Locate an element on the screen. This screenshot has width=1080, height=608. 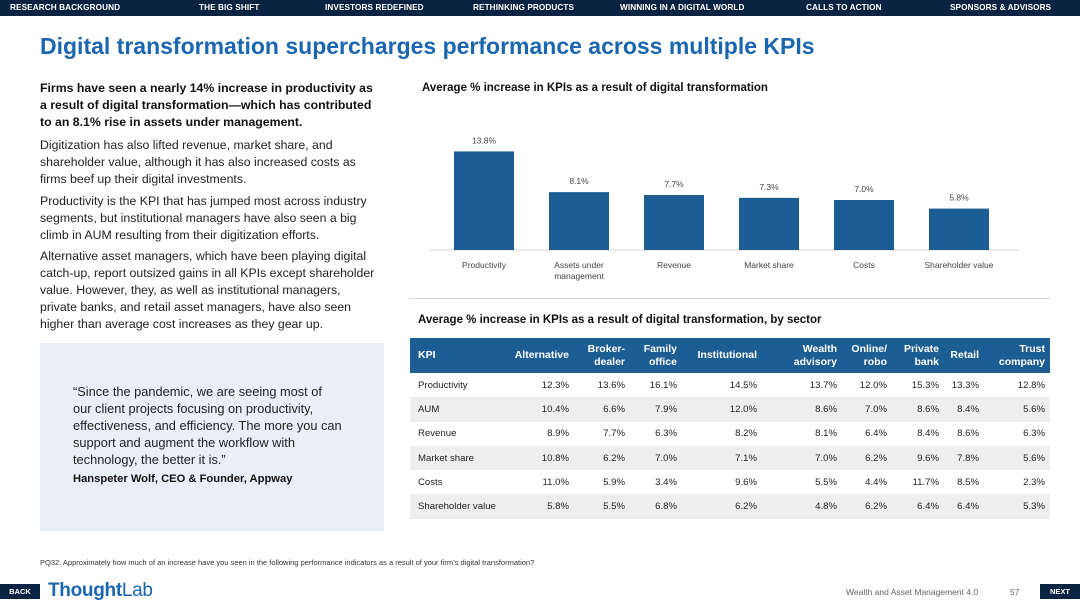
table-cell: 9.6% is located at coordinates (746, 482).